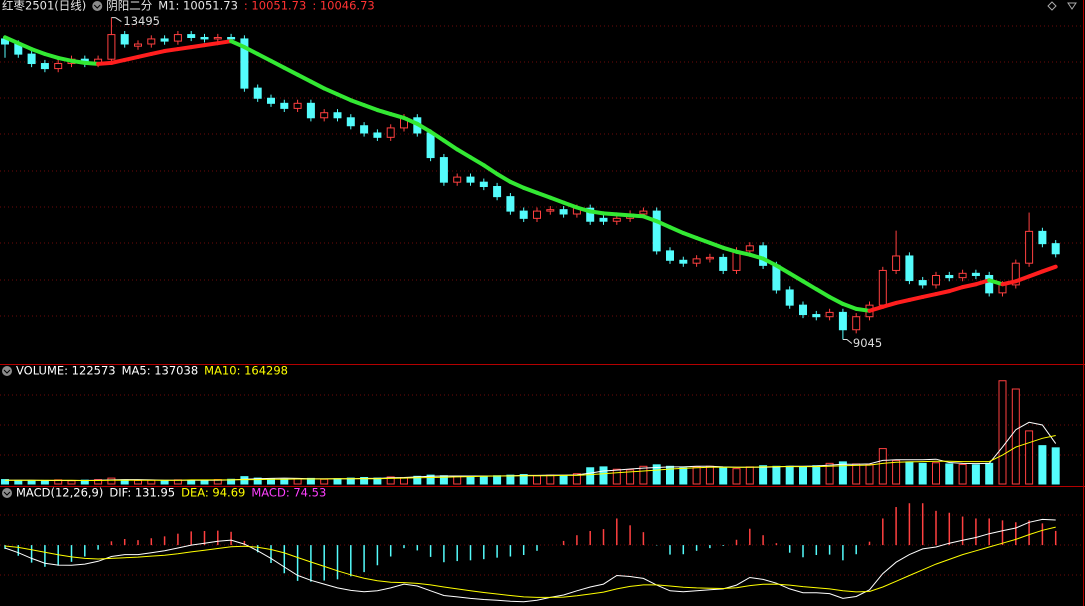 Image resolution: width=1085 pixels, height=606 pixels. What do you see at coordinates (129, 6) in the screenshot?
I see `indicator-name: 阴阳二分` at bounding box center [129, 6].